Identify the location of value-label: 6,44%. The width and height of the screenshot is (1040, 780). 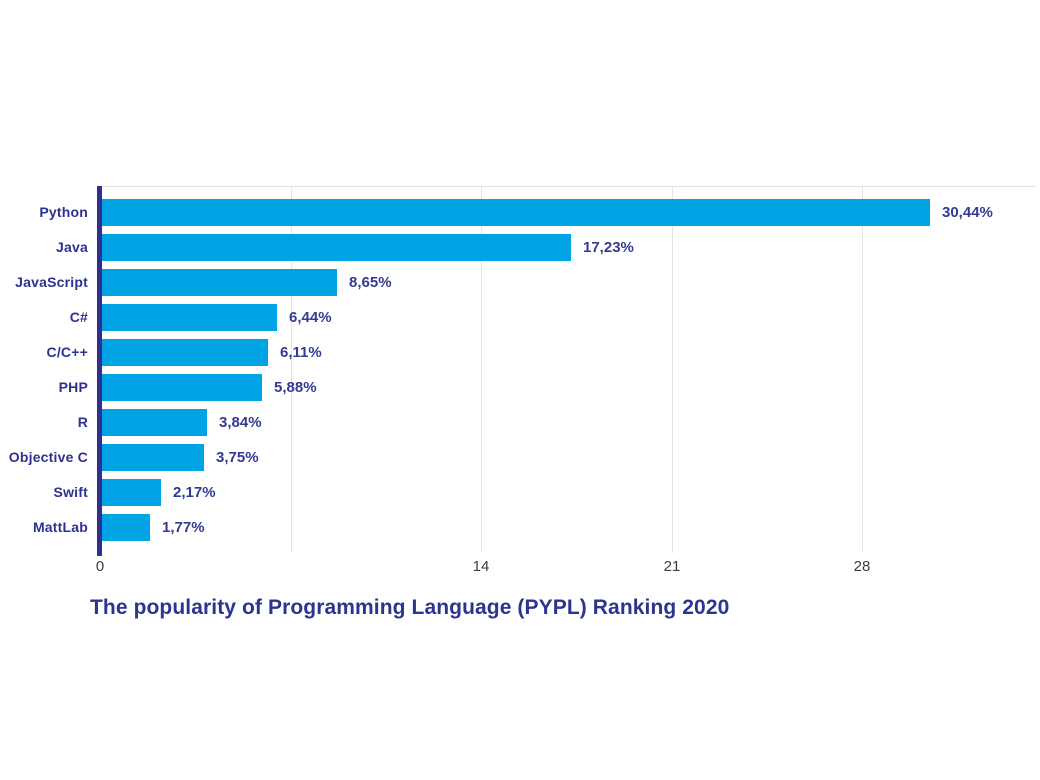
(310, 317).